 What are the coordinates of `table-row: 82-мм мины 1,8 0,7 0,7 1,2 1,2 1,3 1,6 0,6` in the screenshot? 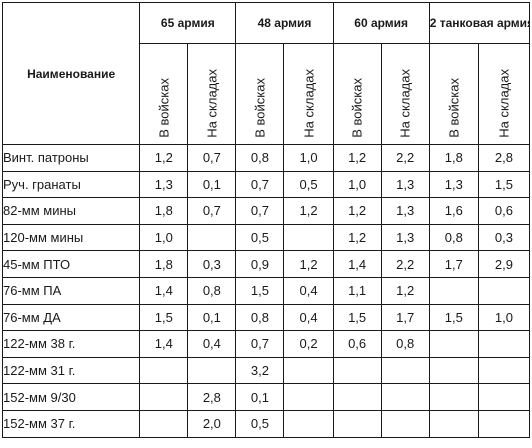 It's located at (266, 211).